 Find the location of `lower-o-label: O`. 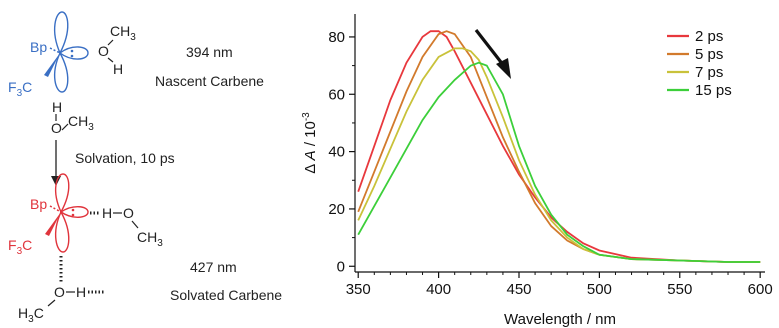

lower-o-label: O is located at coordinates (59, 292).